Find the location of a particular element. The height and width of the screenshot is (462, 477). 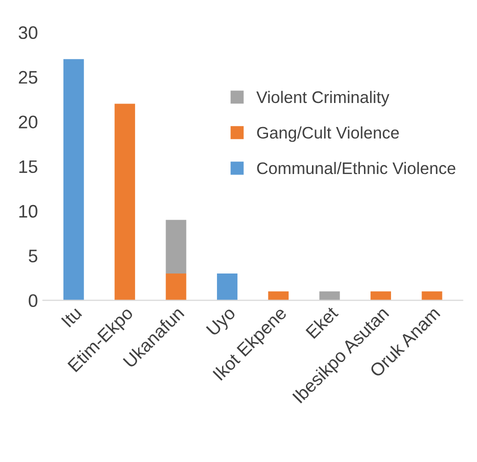

y-tick-label: 30 is located at coordinates (28, 33).